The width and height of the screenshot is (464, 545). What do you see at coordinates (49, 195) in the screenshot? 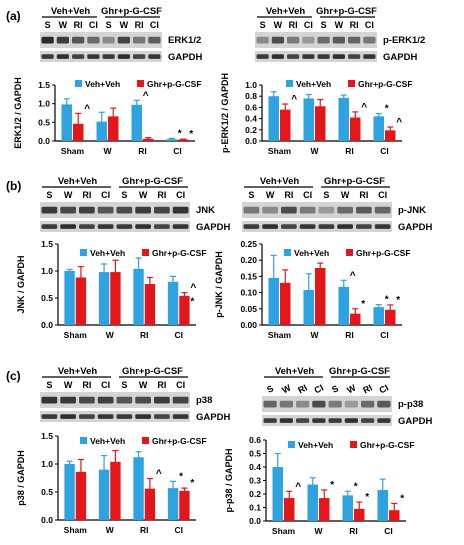
I see `blot-lane-label: S` at bounding box center [49, 195].